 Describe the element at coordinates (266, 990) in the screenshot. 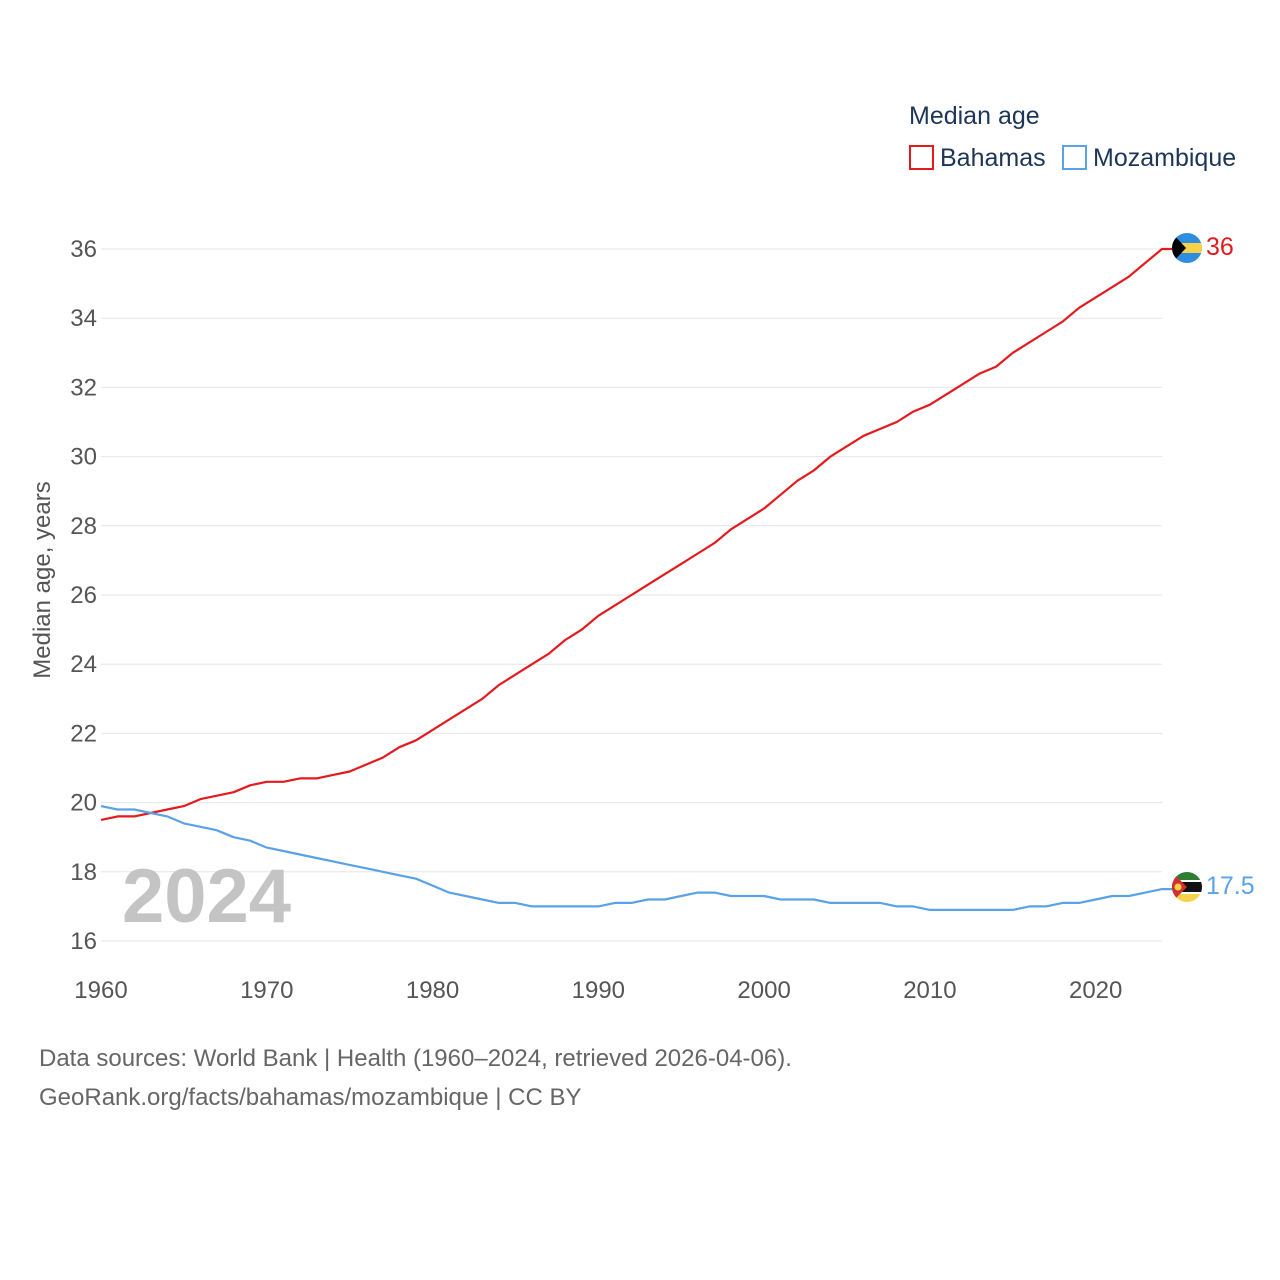

I see `x-tick-label: 1970` at that location.